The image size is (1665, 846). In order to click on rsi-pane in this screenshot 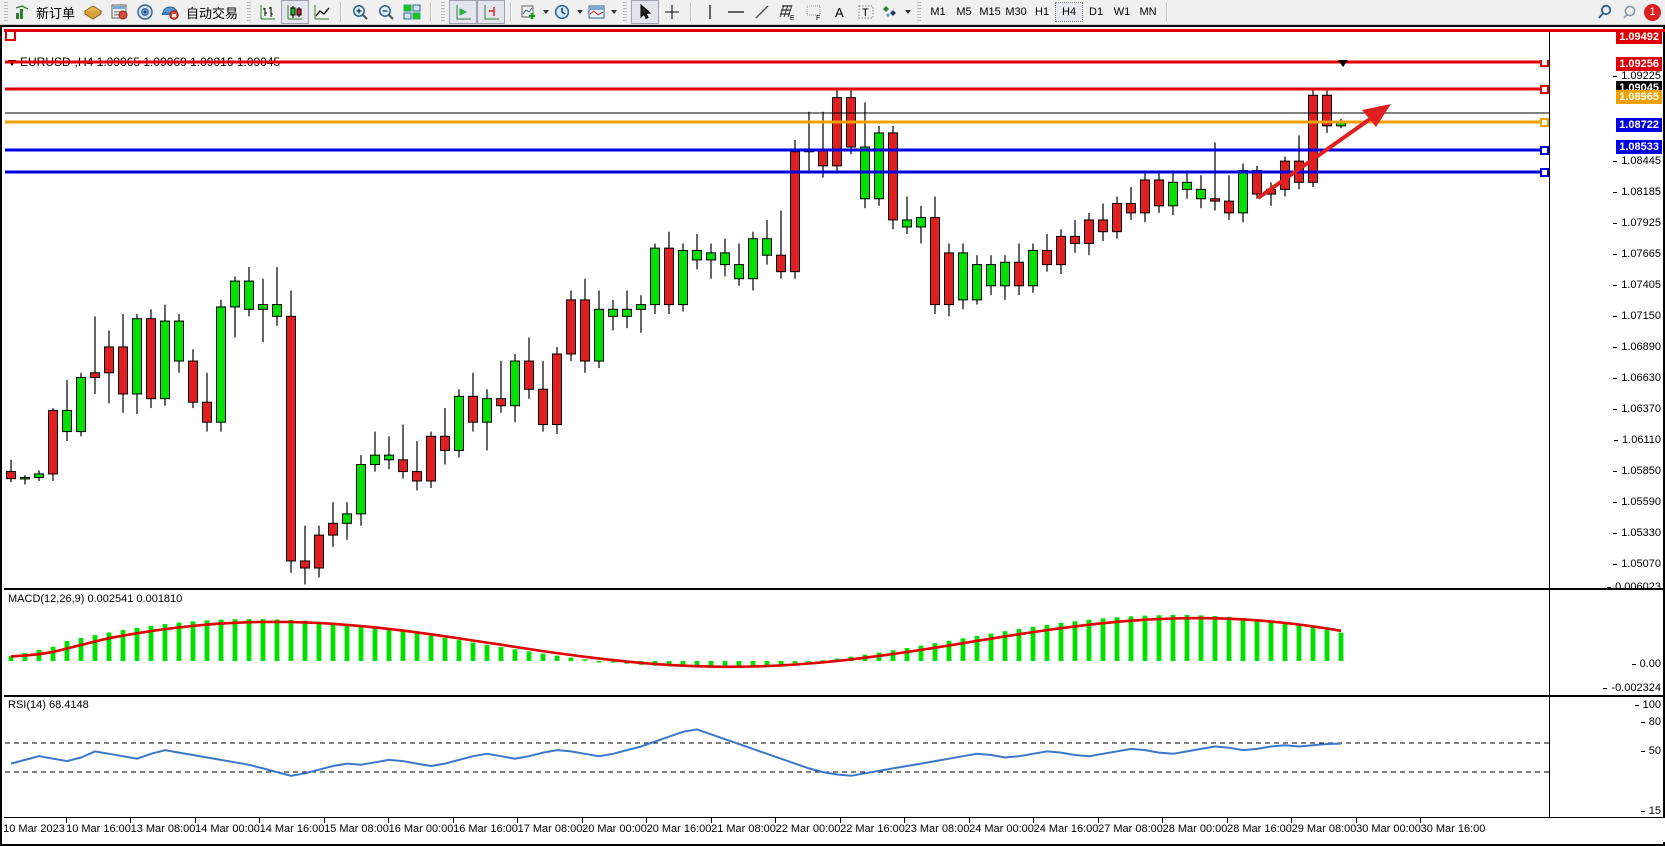, I will do `click(777, 760)`.